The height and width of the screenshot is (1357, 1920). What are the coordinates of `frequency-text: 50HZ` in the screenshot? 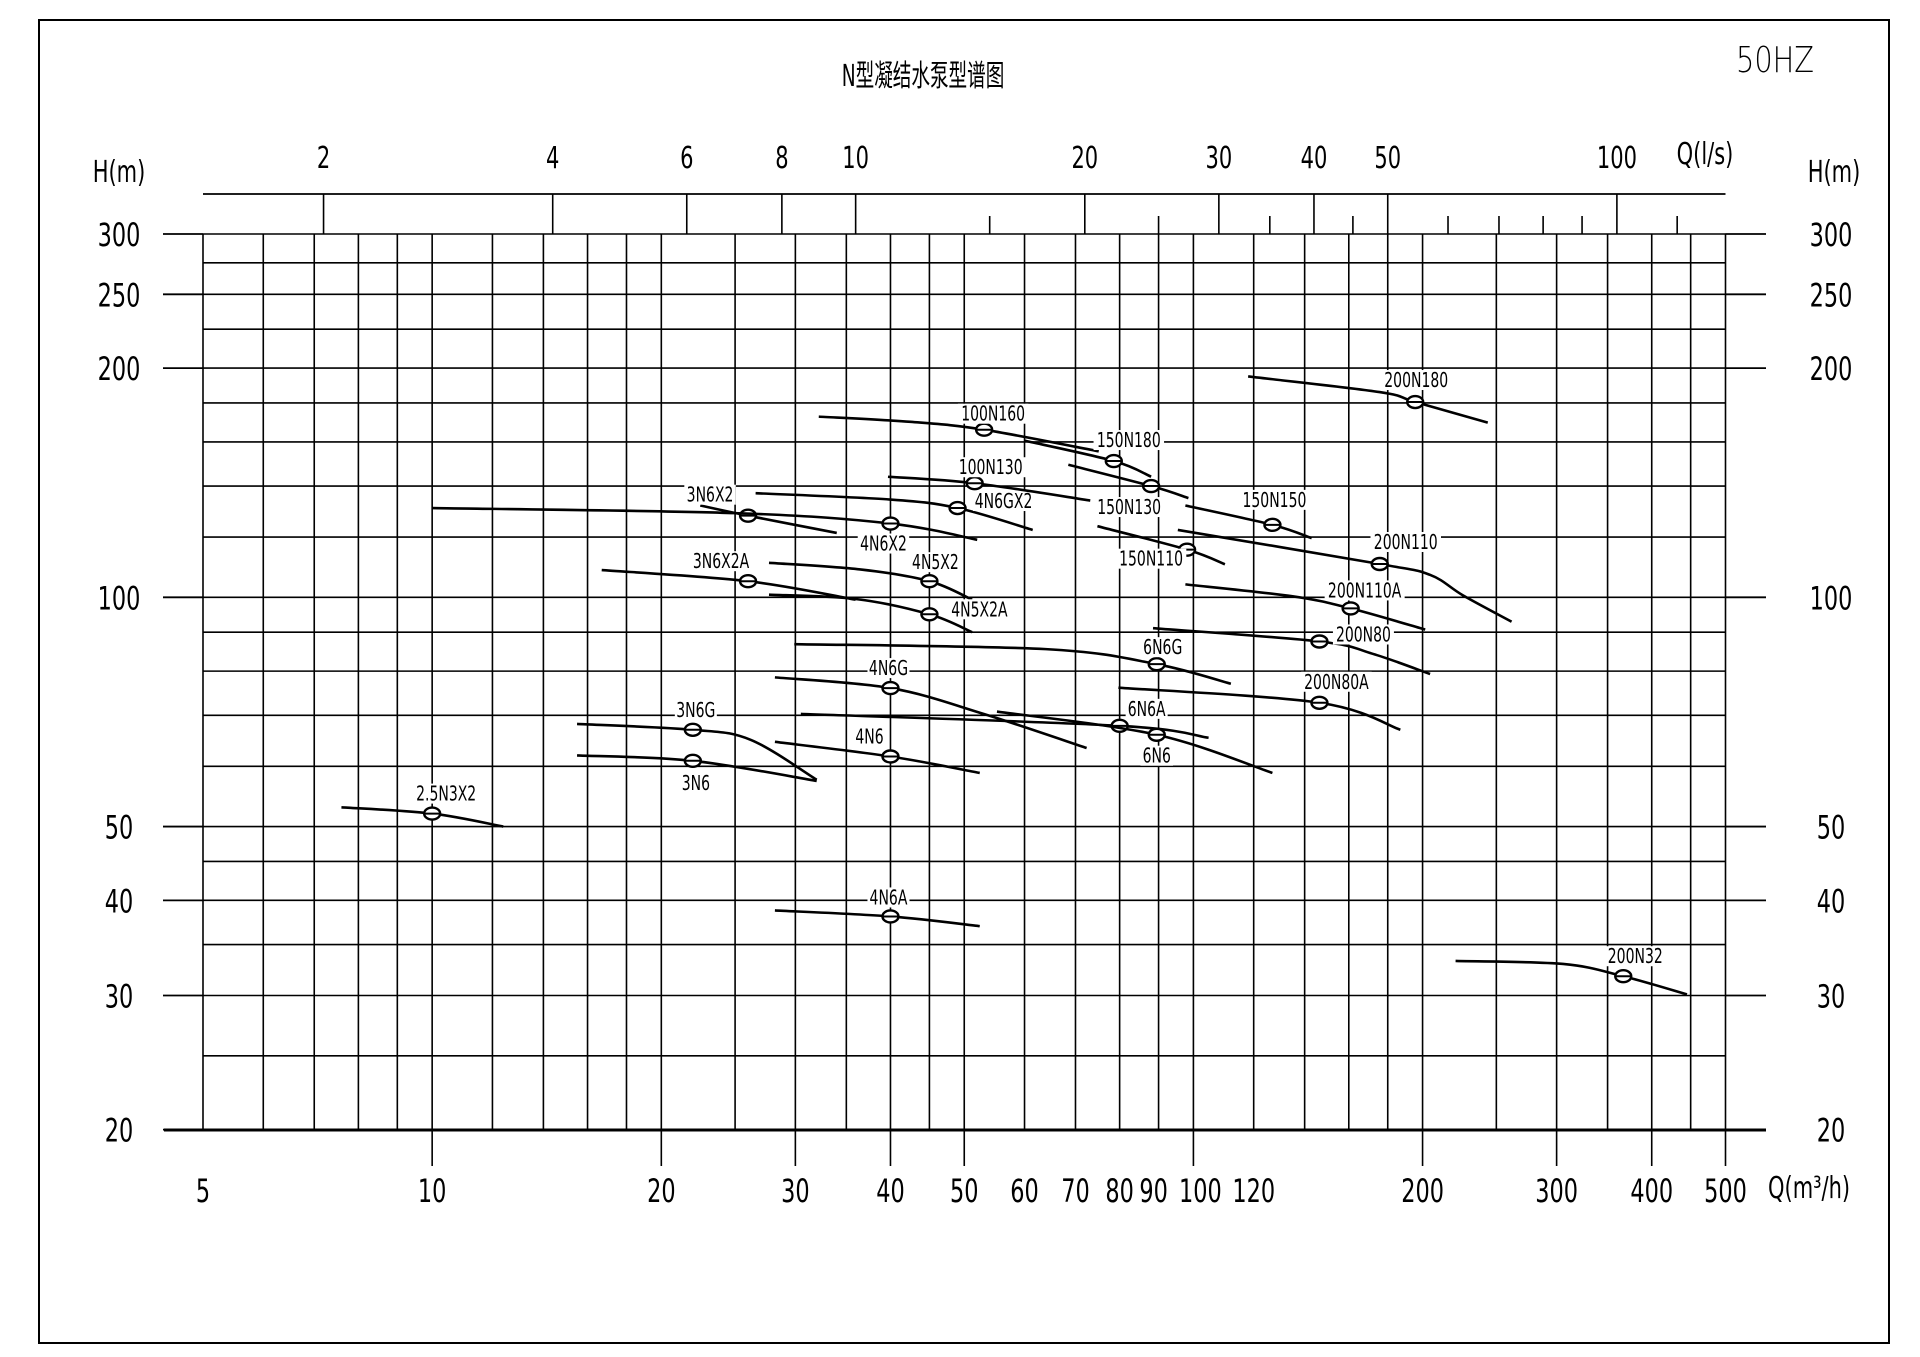 It's located at (1775, 60).